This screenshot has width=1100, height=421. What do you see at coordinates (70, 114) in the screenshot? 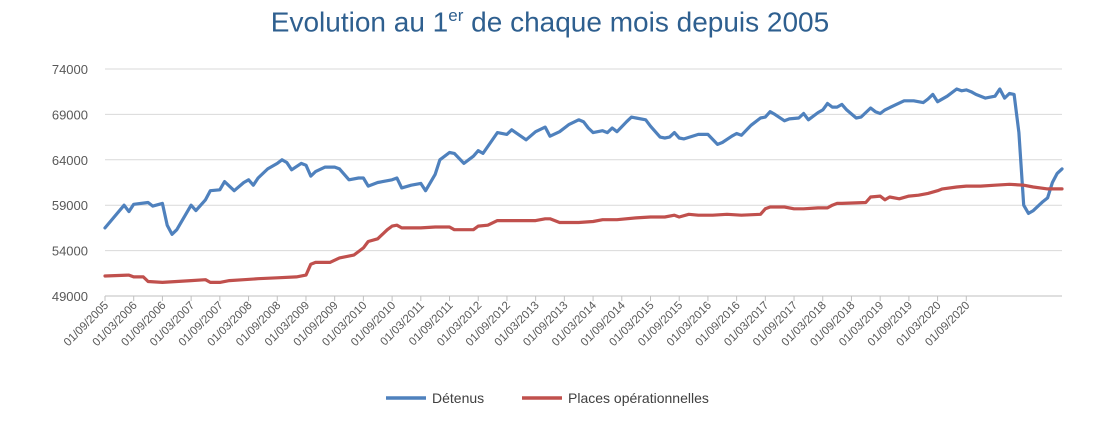
I see `y-tick-label: 69000` at bounding box center [70, 114].